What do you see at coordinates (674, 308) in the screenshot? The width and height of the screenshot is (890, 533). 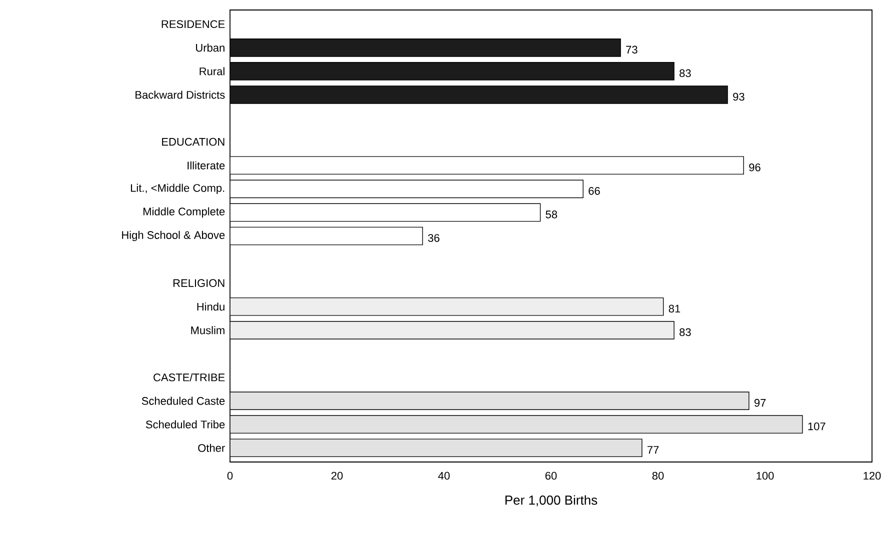 I see `data-label: 81` at bounding box center [674, 308].